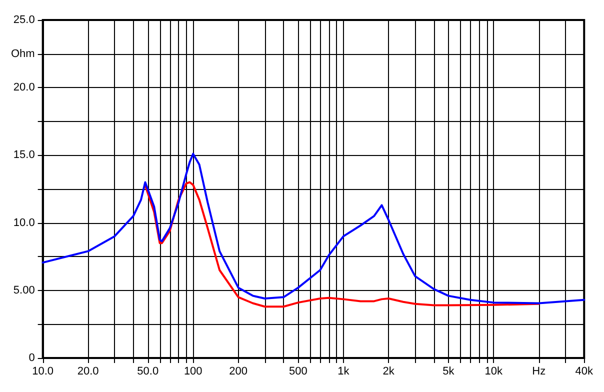  Describe the element at coordinates (24, 155) in the screenshot. I see `y-tick-label: 15.0` at that location.